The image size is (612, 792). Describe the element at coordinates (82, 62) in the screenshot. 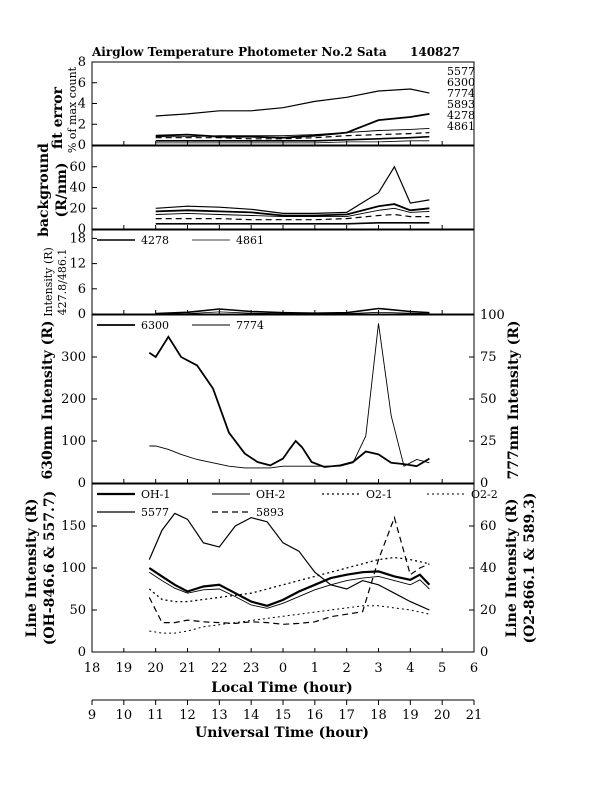

I see `y-tick-label: 8` at that location.